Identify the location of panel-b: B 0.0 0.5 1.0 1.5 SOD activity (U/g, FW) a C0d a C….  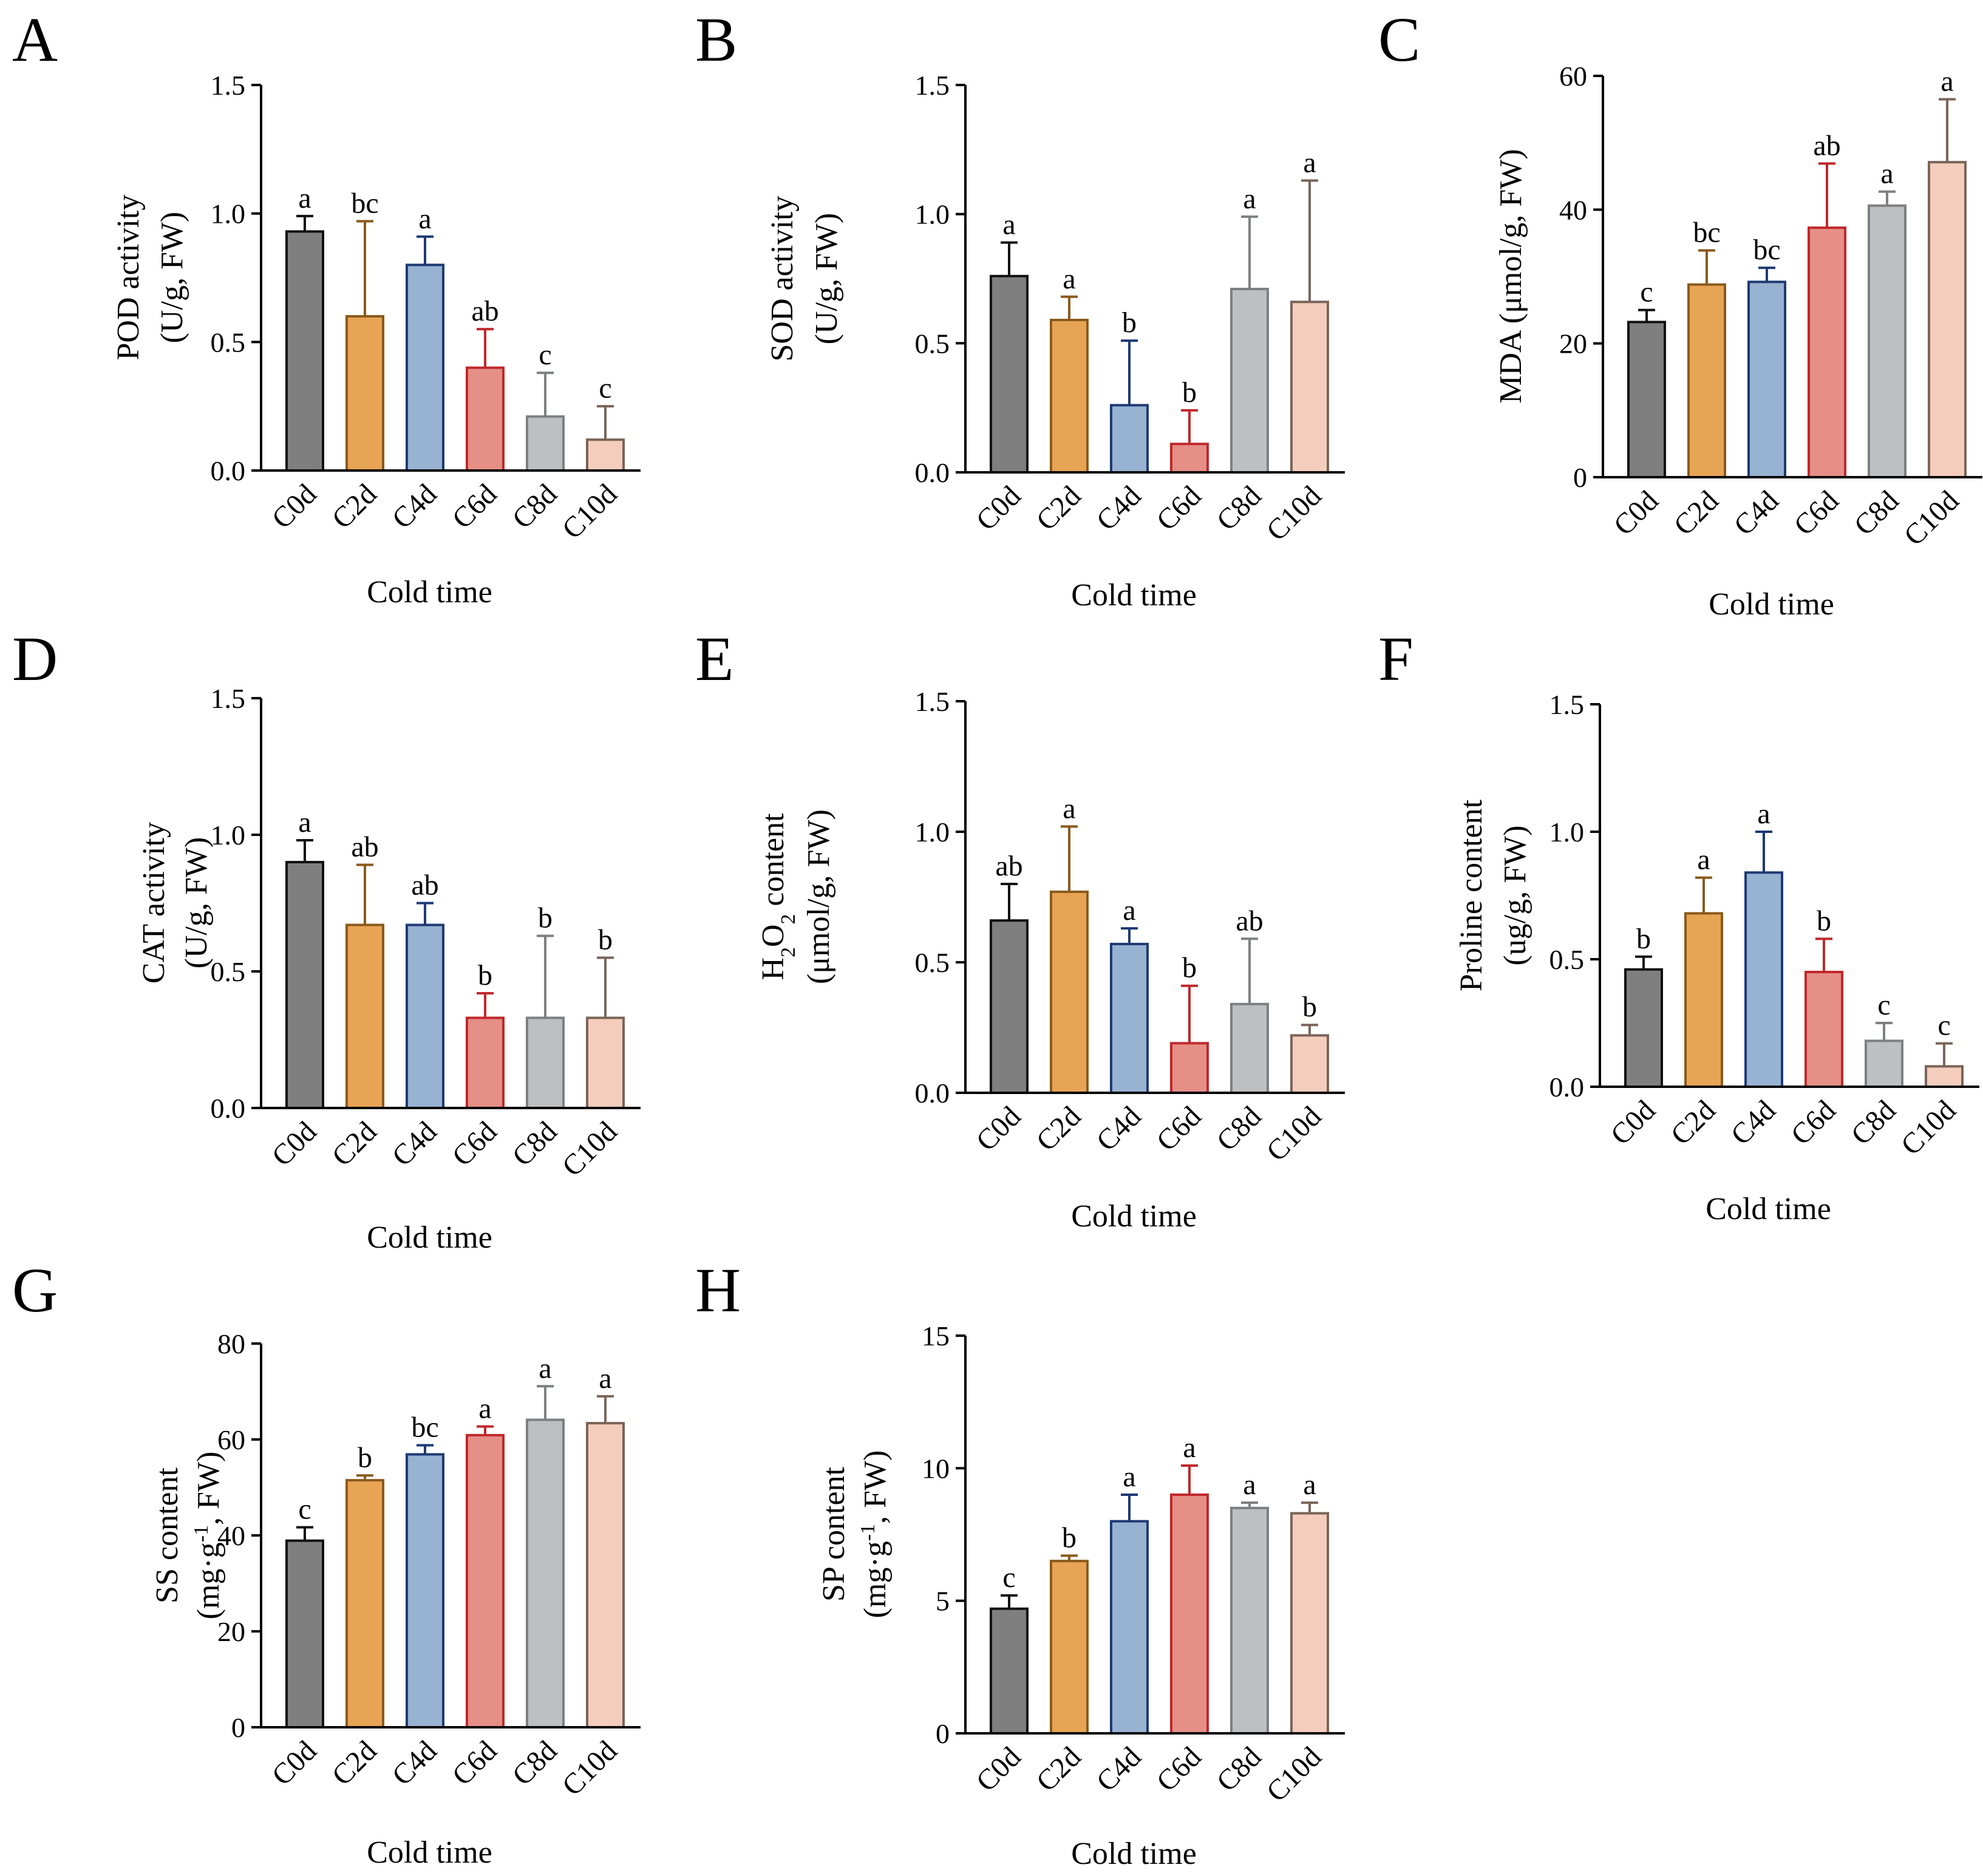
(1020, 309).